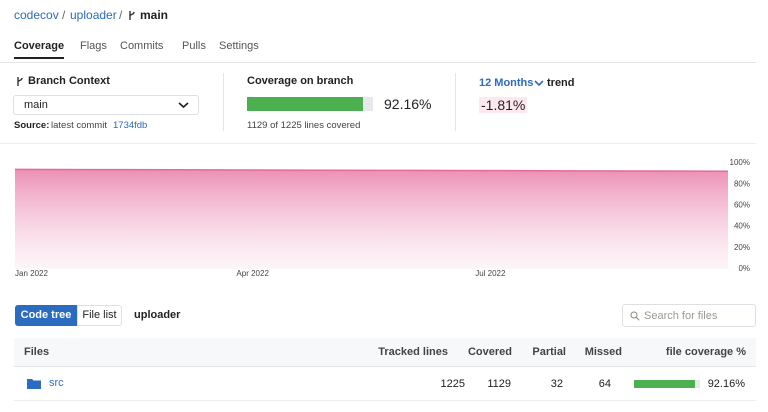 Image resolution: width=768 pixels, height=412 pixels. Describe the element at coordinates (36, 15) in the screenshot. I see `breadcrumb-owner: codecov` at that location.